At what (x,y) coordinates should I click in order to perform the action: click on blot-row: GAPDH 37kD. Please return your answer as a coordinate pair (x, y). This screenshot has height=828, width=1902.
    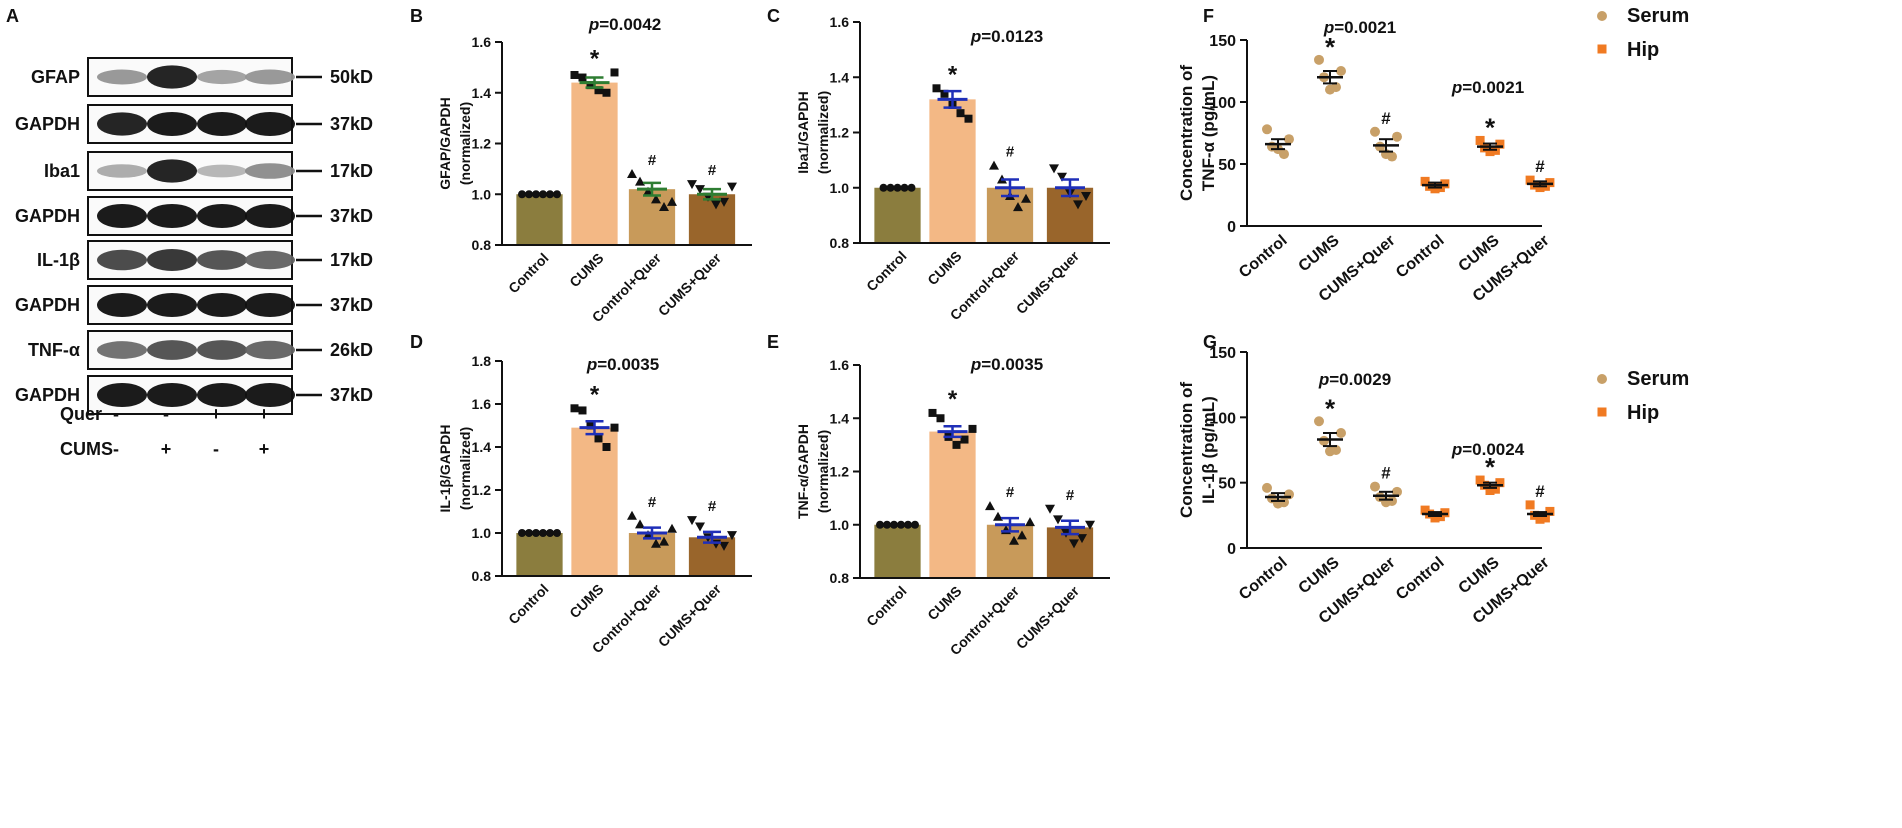
    Looking at the image, I should click on (194, 305).